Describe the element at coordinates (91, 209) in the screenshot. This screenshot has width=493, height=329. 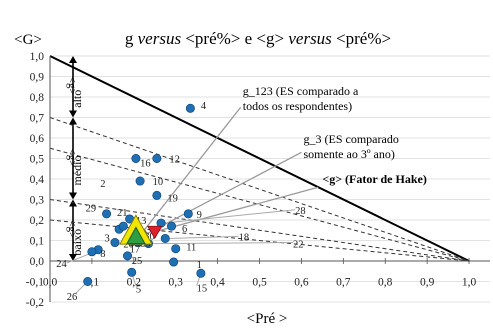
I see `point-label: 29` at that location.